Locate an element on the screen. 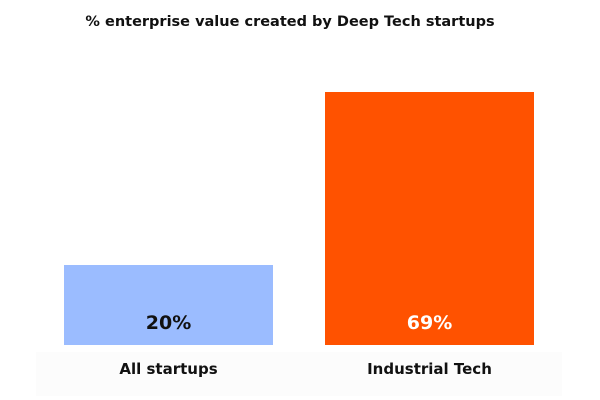 The height and width of the screenshot is (400, 600). data-label: 20% is located at coordinates (168, 323).